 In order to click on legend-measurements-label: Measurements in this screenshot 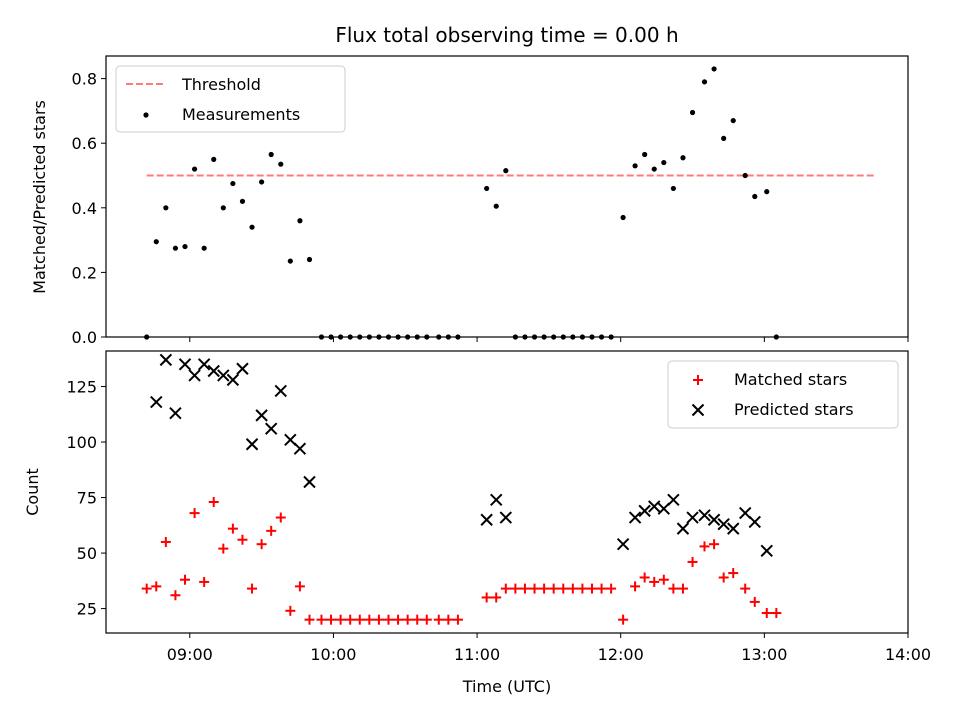, I will do `click(241, 114)`.